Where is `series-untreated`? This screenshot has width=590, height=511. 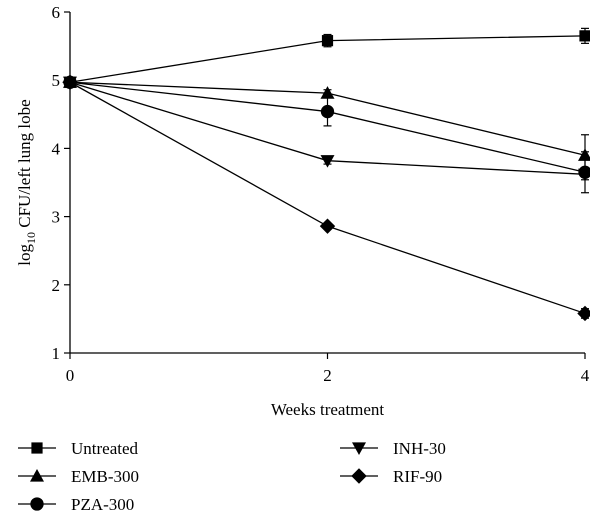 series-untreated is located at coordinates (327, 57).